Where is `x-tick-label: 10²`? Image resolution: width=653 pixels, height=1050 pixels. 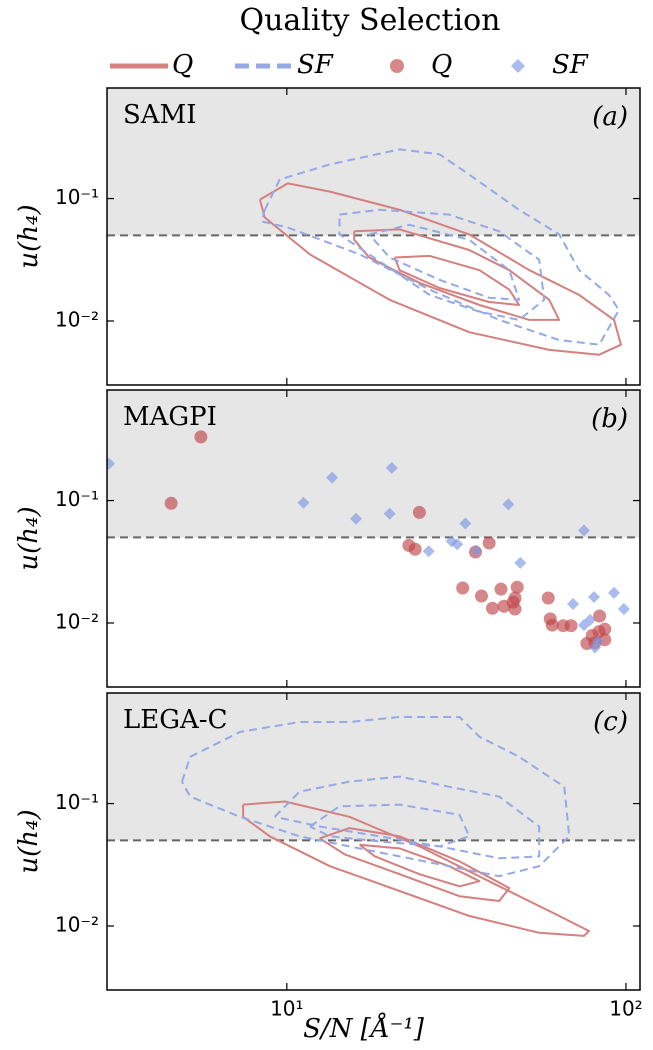
x-tick-label: 10² is located at coordinates (625, 1009).